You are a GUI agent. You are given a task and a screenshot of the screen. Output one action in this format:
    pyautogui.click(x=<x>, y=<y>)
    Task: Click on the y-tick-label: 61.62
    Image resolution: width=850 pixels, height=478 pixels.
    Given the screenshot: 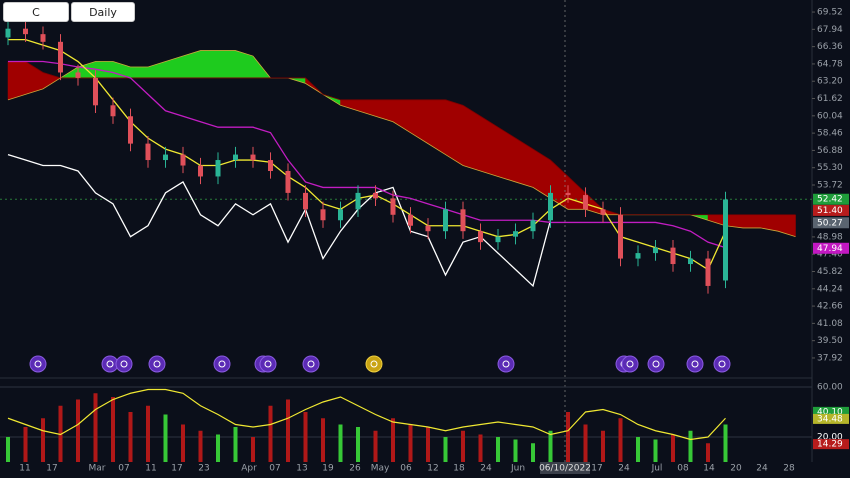 What is the action you would take?
    pyautogui.click(x=830, y=99)
    